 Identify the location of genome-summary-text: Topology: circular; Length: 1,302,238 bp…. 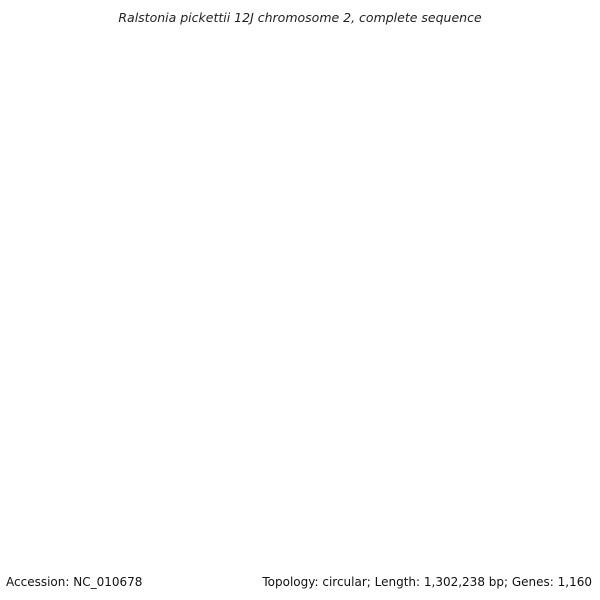
(426, 582).